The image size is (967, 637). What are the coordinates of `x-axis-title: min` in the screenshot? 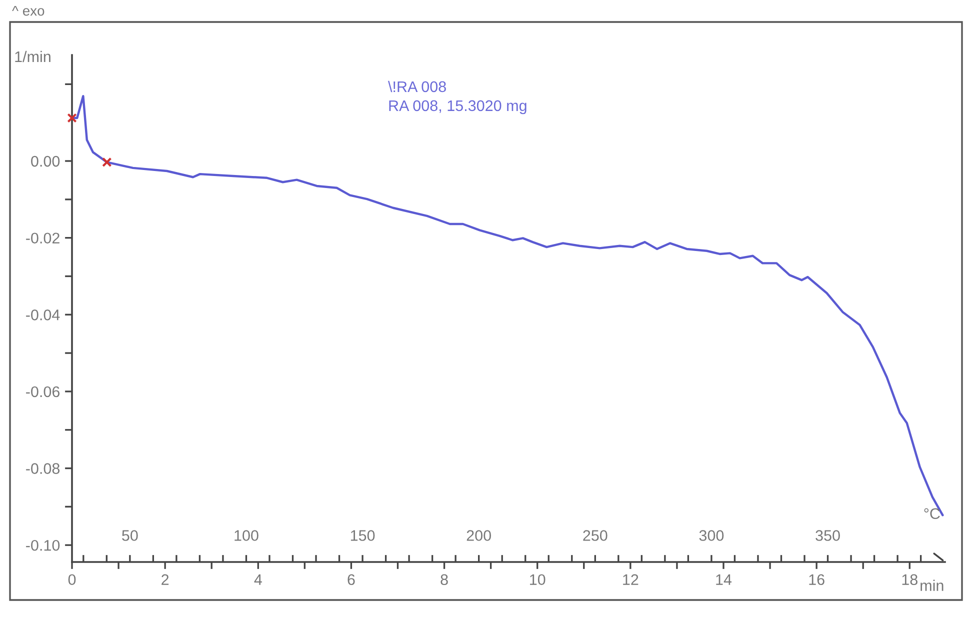 It's located at (932, 585).